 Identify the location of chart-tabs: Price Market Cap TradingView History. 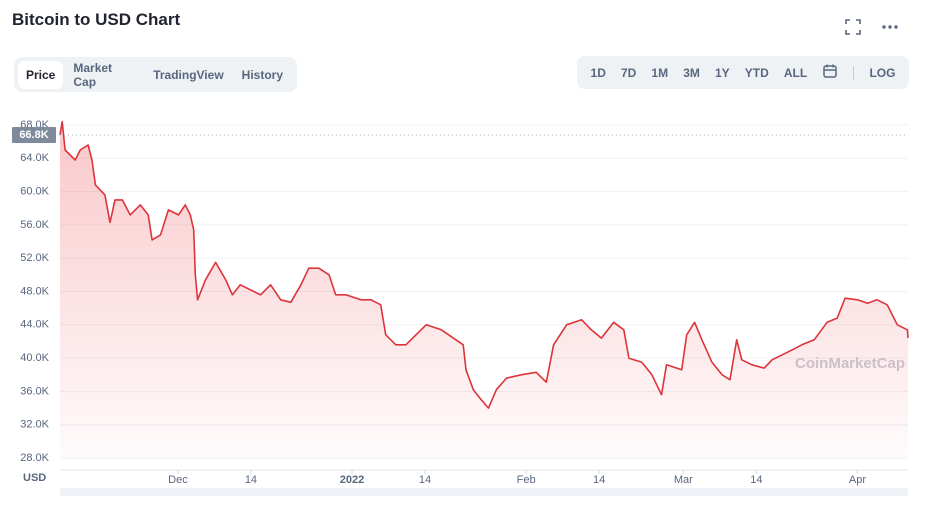
(155, 74).